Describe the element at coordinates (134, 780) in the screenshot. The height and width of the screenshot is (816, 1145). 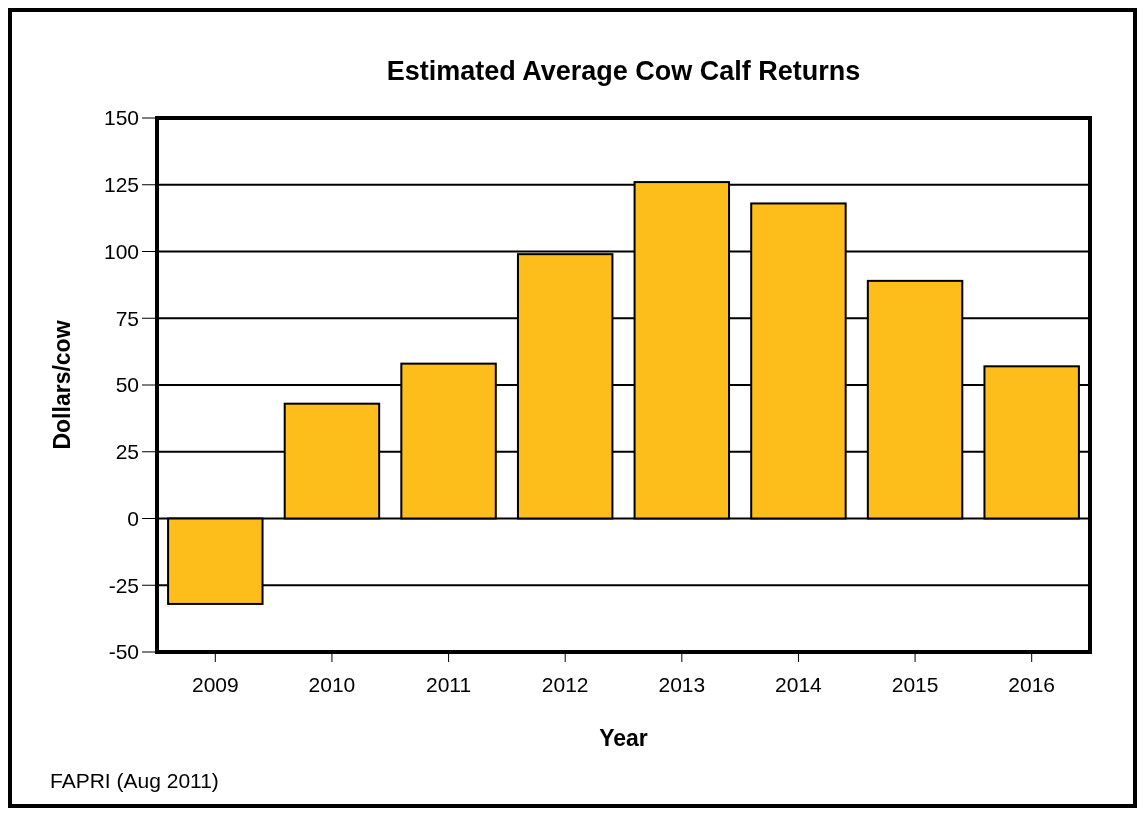
I see `text: FAPRI (Aug 2011)` at that location.